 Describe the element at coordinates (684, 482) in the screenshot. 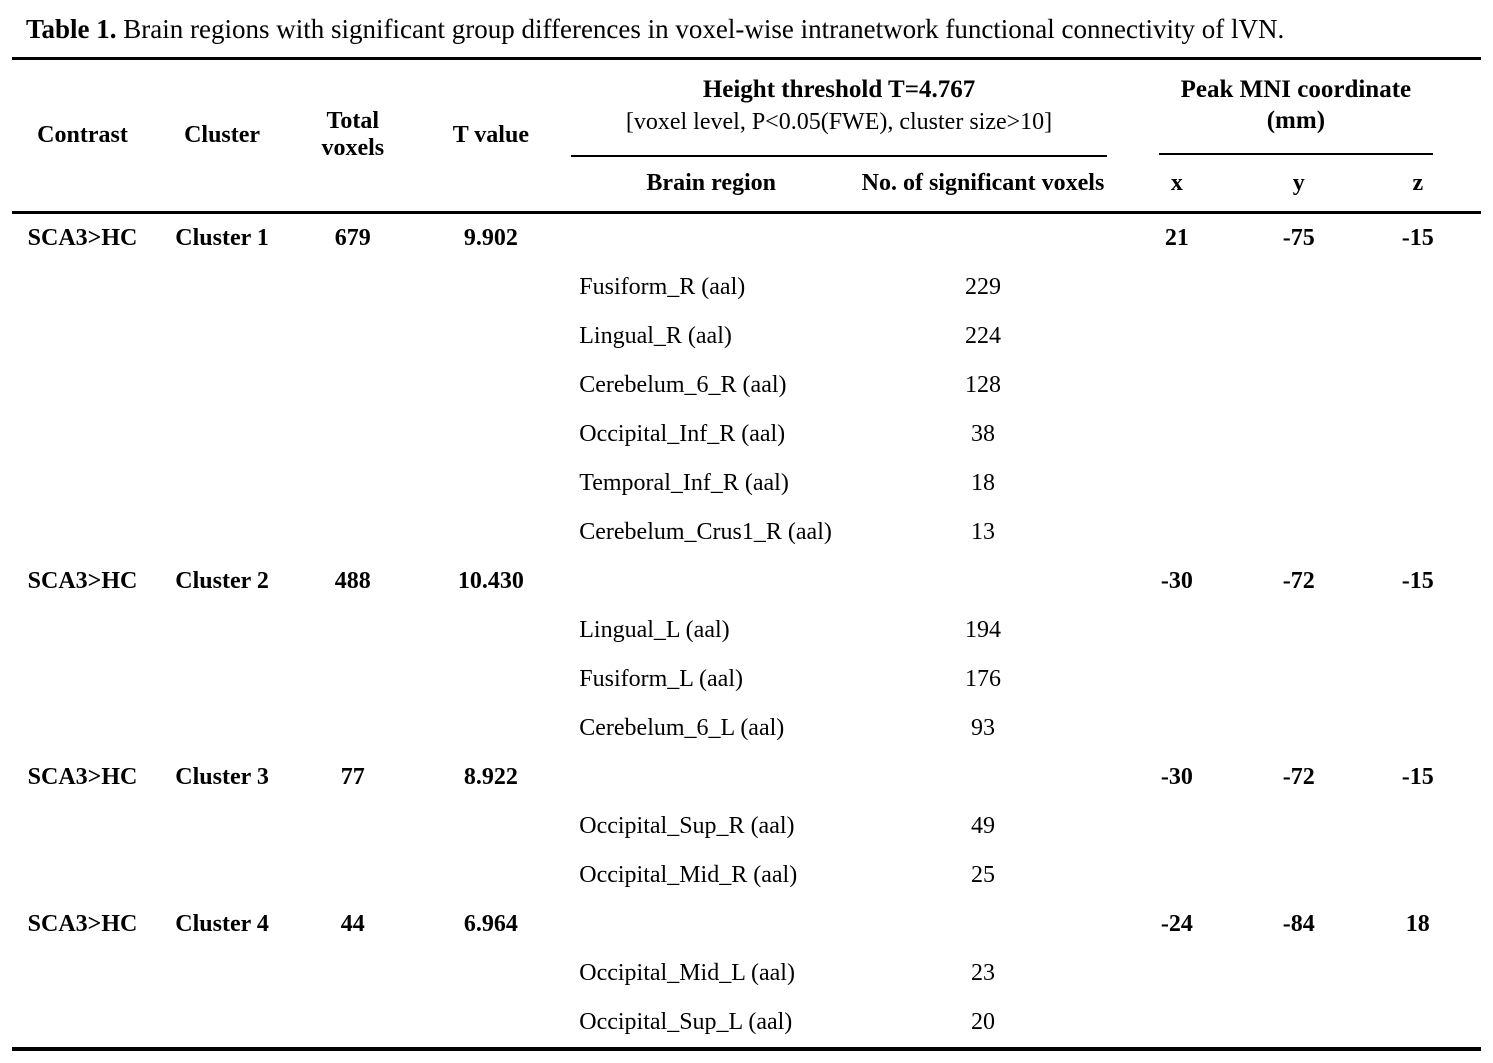

I see `cell-brain-region: Temporal_Inf_R (aal)` at that location.